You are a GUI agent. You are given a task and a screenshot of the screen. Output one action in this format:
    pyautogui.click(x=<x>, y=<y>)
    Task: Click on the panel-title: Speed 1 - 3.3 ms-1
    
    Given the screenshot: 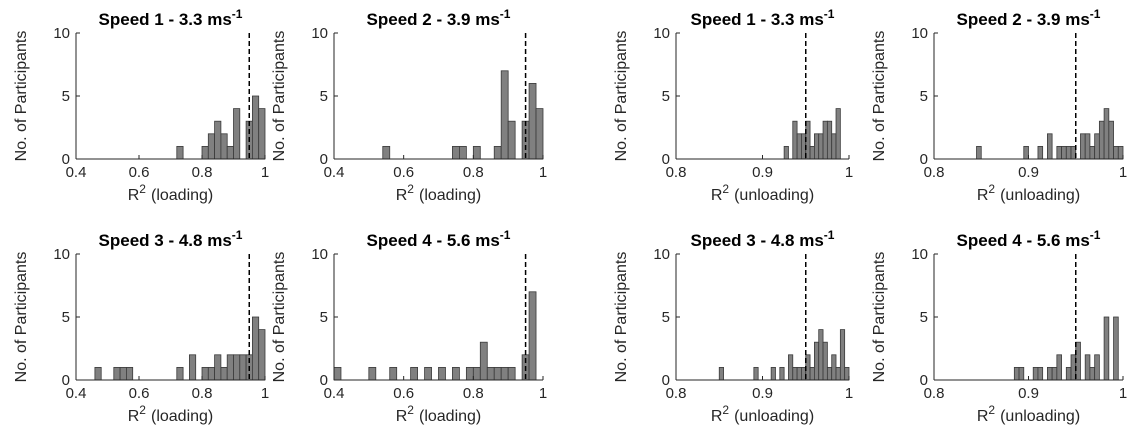 What is the action you would take?
    pyautogui.click(x=171, y=18)
    